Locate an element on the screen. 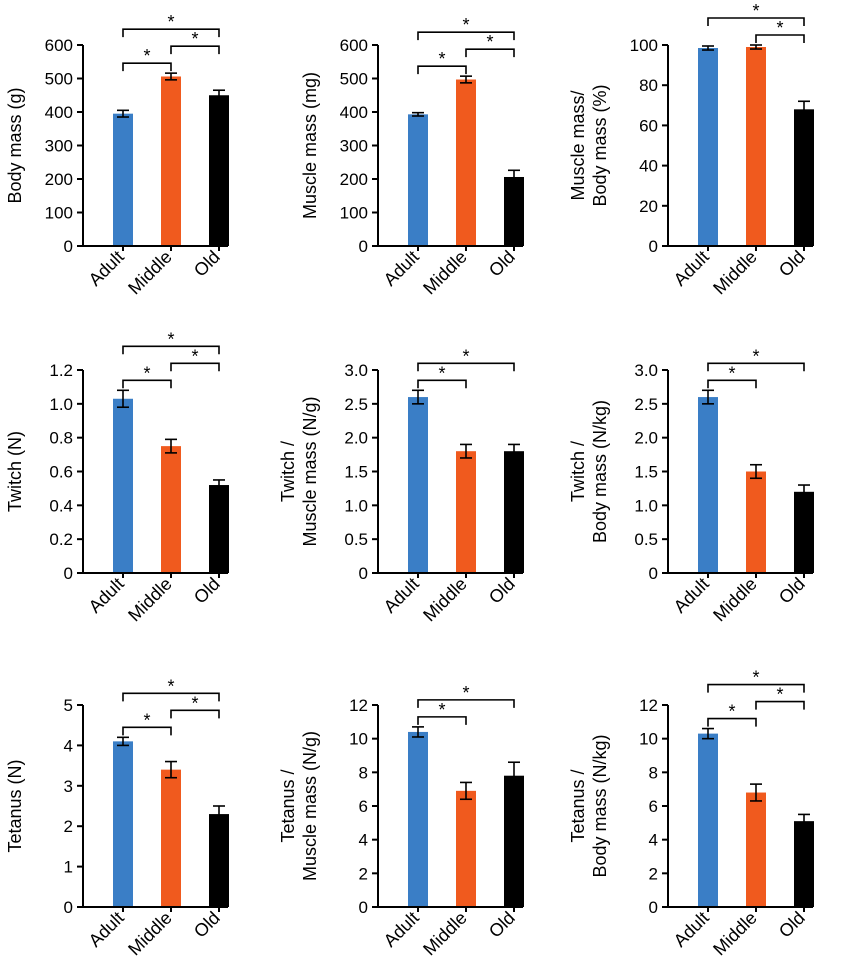 Image resolution: width=851 pixels, height=968 pixels. y-tick-label: 5 is located at coordinates (68, 705).